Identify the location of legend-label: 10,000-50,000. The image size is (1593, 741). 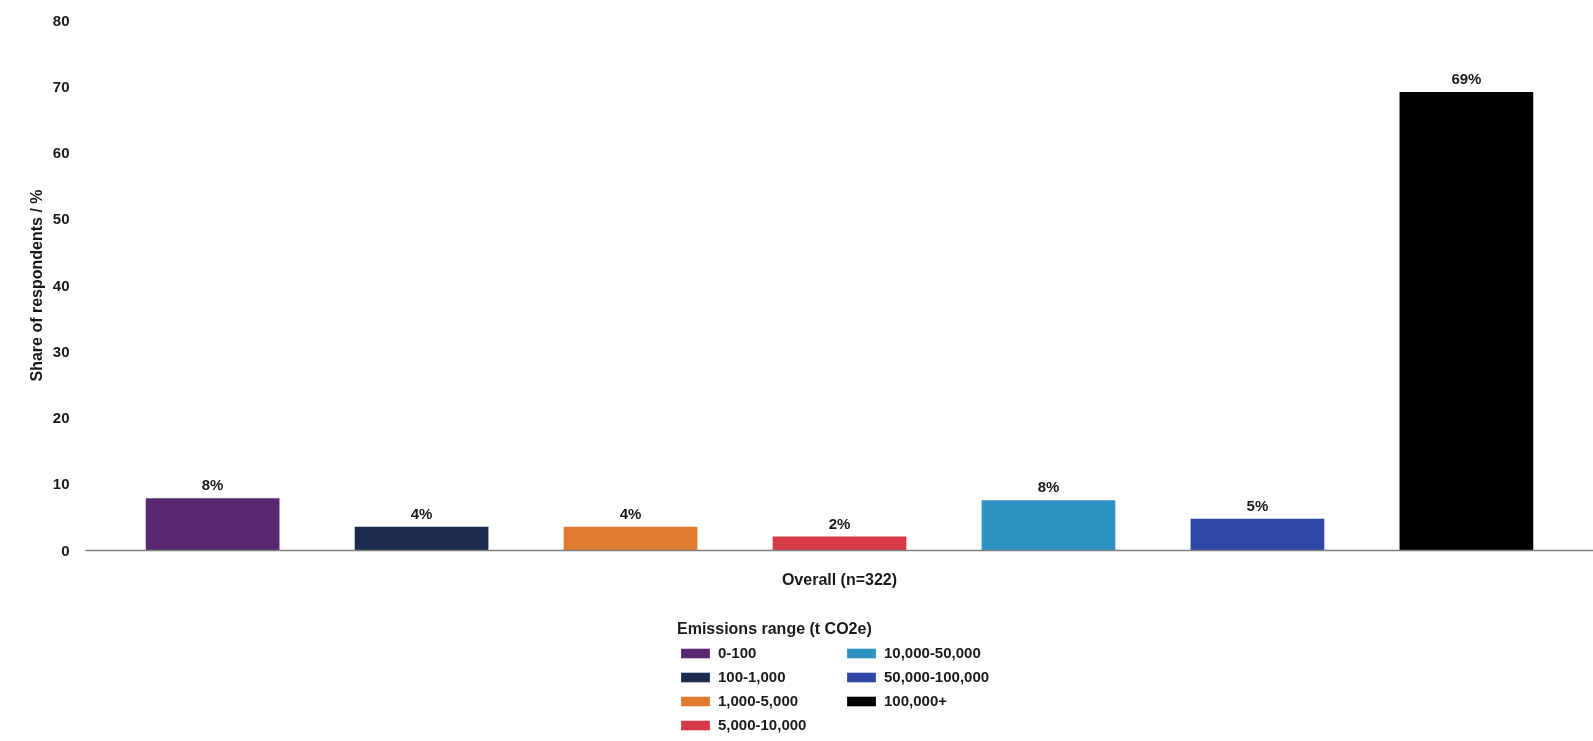
(933, 652).